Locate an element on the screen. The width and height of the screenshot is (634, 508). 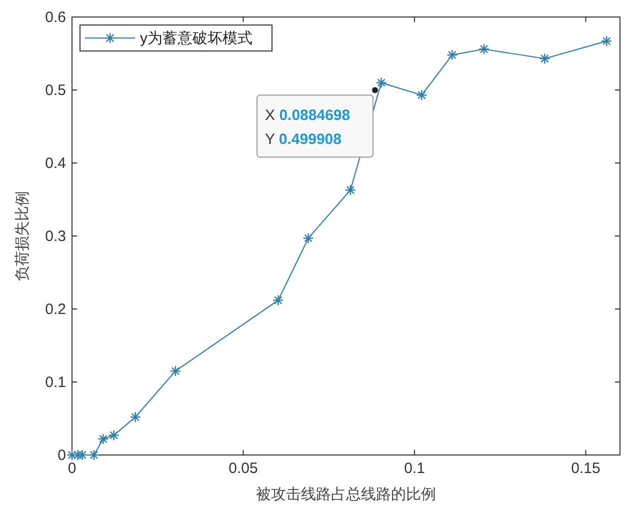
x-tick-label: 0 is located at coordinates (72, 468).